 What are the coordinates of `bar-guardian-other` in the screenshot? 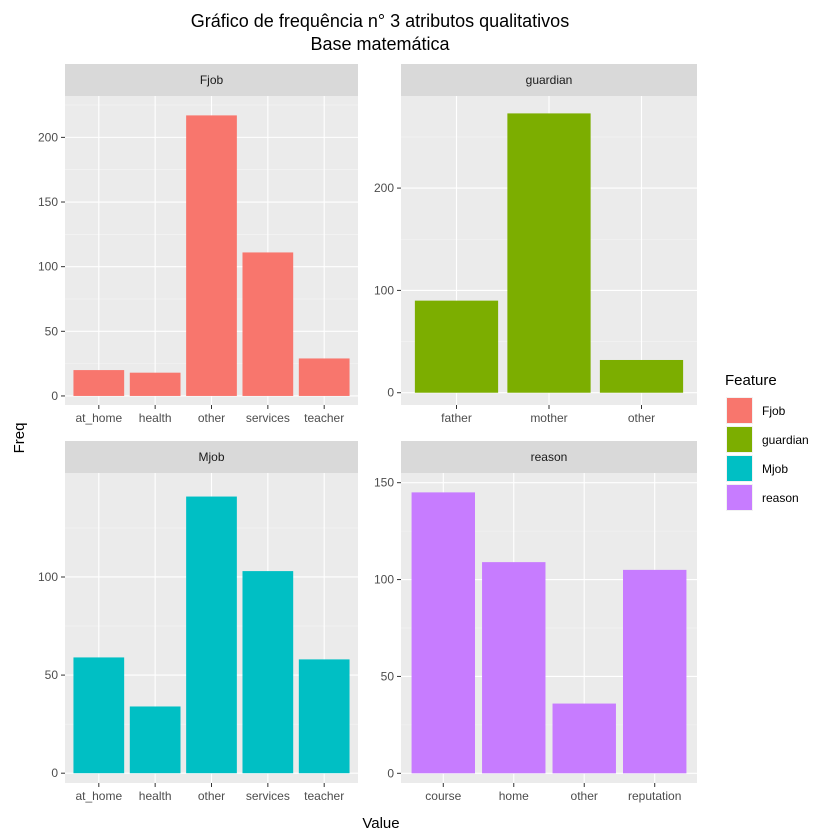 It's located at (641, 376).